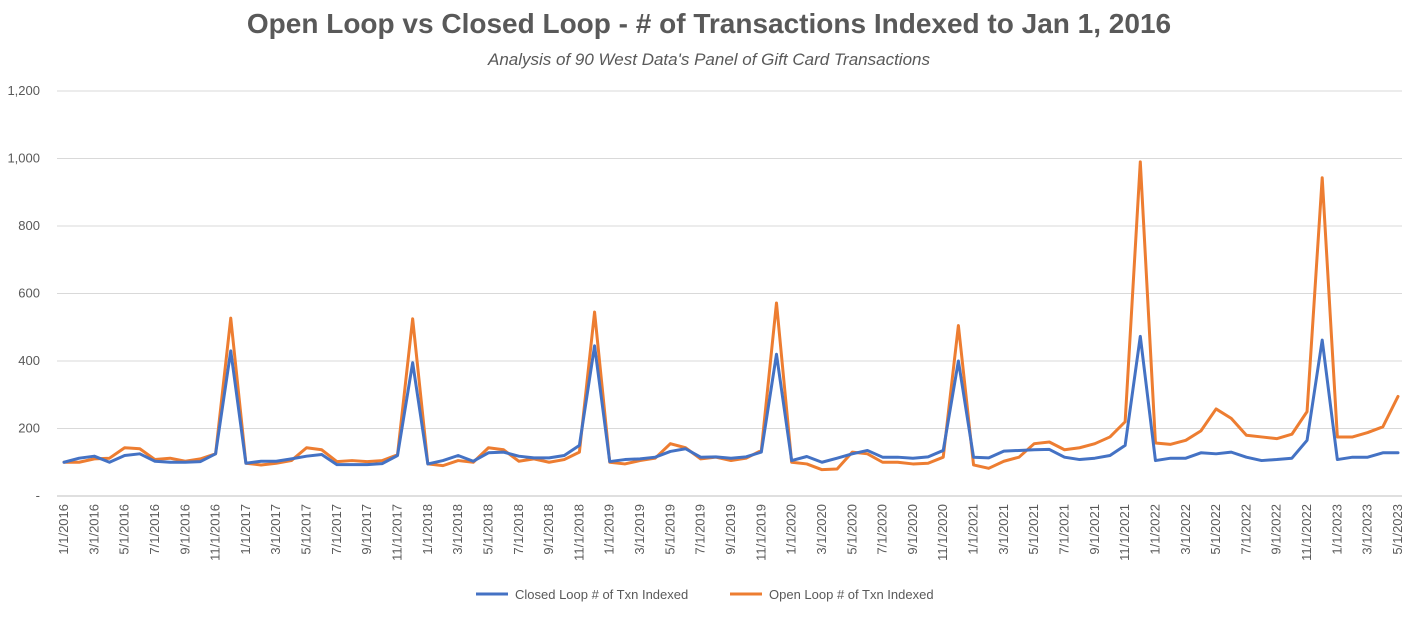  Describe the element at coordinates (184, 529) in the screenshot. I see `x-tick-label: 9/1/2016` at that location.